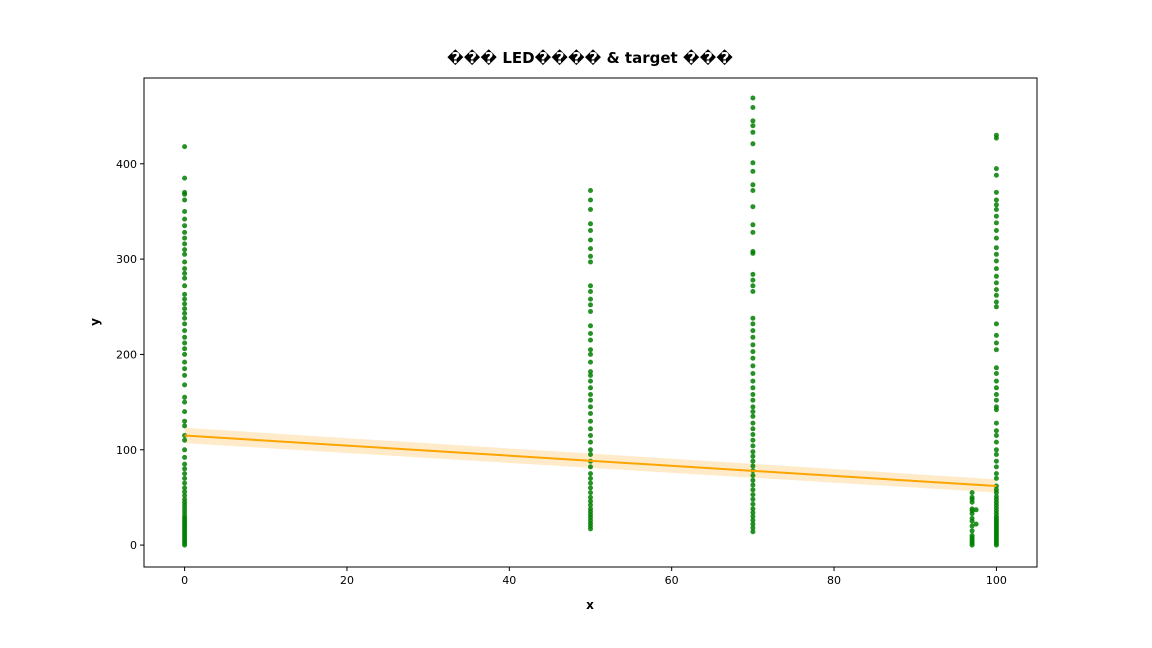 This screenshot has width=1152, height=648. What do you see at coordinates (834, 580) in the screenshot?
I see `x-tick-label: 80` at bounding box center [834, 580].